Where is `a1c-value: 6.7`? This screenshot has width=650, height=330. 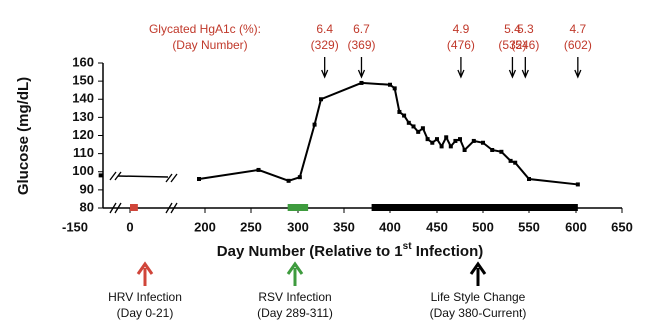 a1c-value: 6.7 is located at coordinates (361, 29).